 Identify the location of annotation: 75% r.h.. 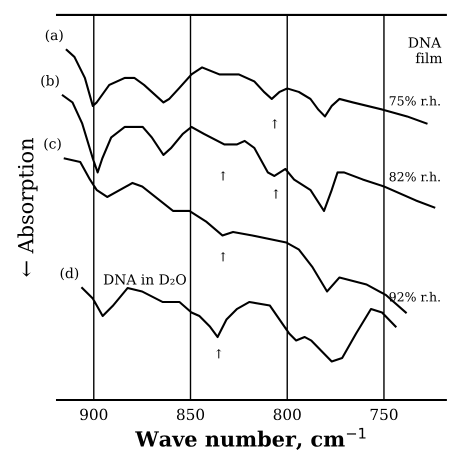
(415, 101).